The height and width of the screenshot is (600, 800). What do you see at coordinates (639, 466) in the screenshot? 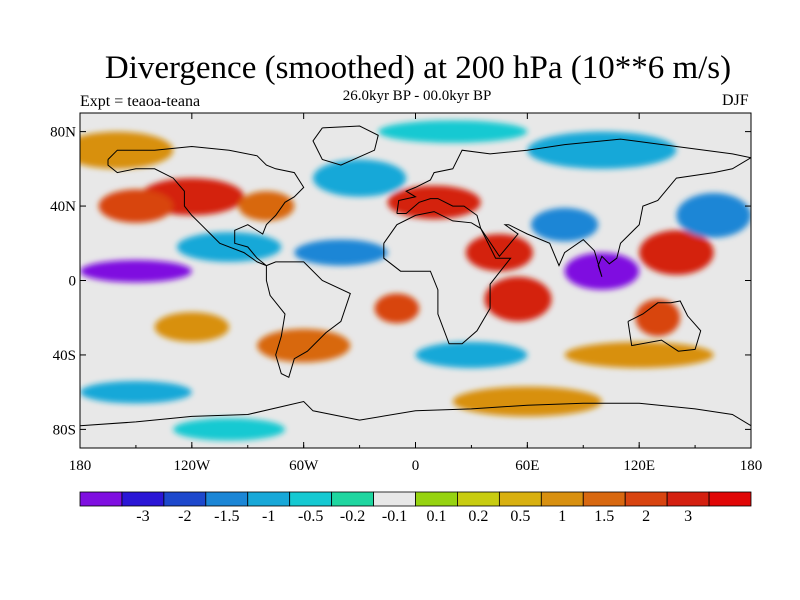
I see `x-tick-label: 120E` at bounding box center [639, 466].